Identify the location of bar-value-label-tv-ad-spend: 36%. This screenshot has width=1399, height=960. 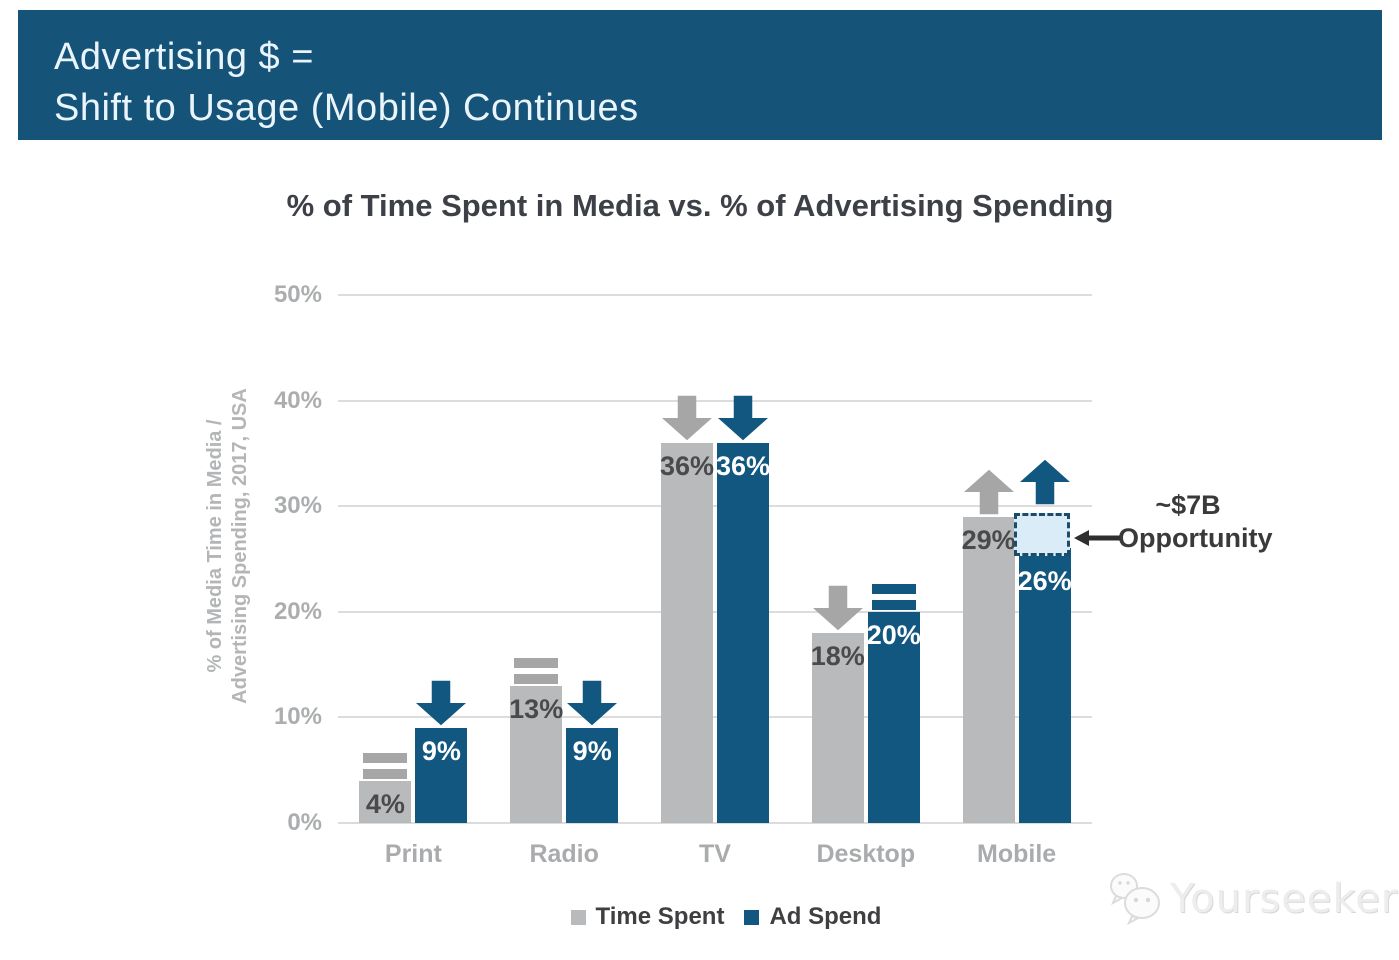
(743, 465).